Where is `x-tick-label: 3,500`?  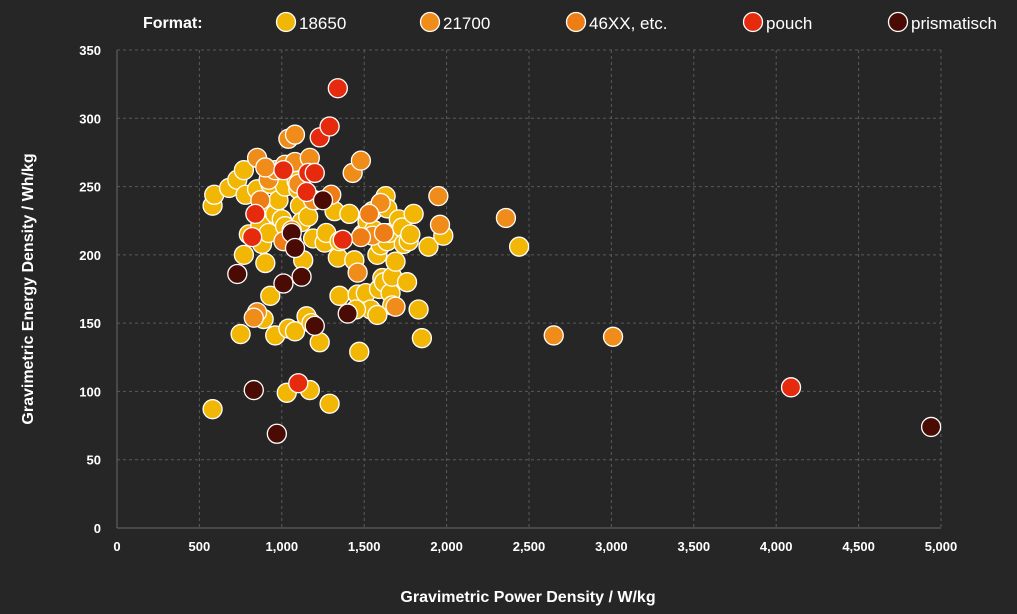
x-tick-label: 3,500 is located at coordinates (694, 546).